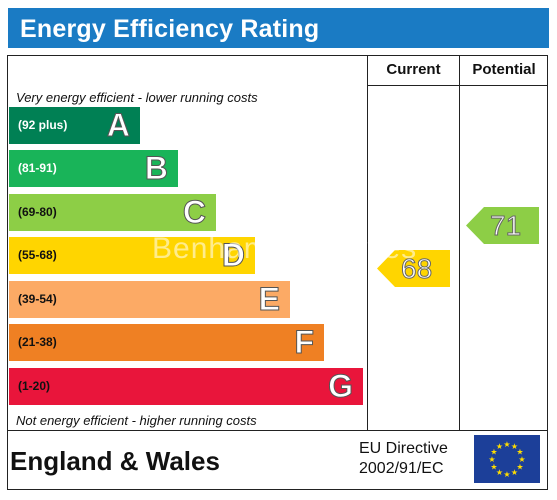 Image resolution: width=557 pixels, height=500 pixels. What do you see at coordinates (149, 299) in the screenshot?
I see `band-e: (39-54) E` at bounding box center [149, 299].